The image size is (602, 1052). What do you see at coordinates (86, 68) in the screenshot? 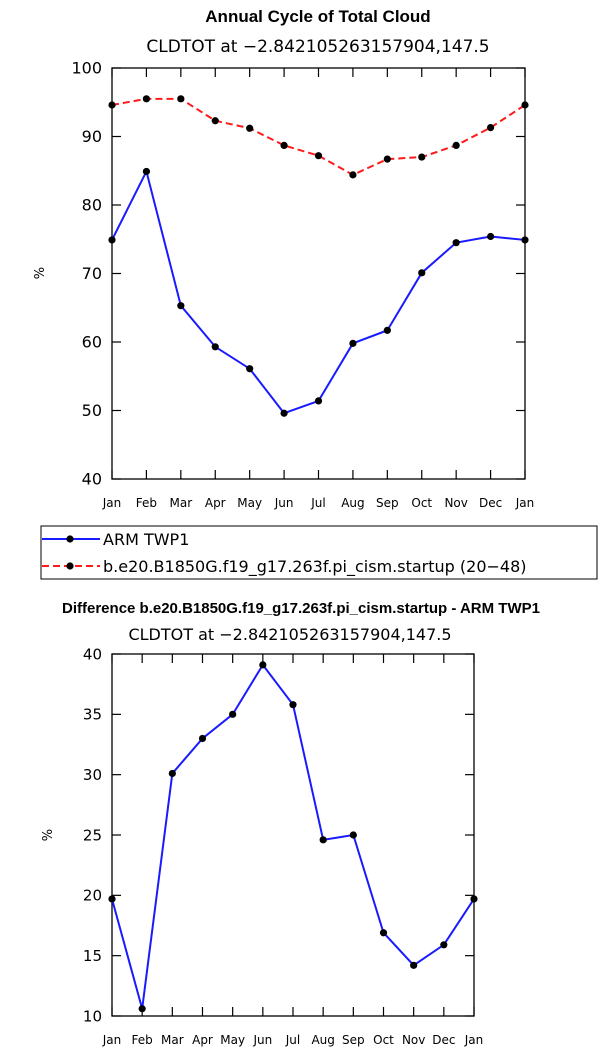
I see `chart-top-y-tick-label: 100` at bounding box center [86, 68].